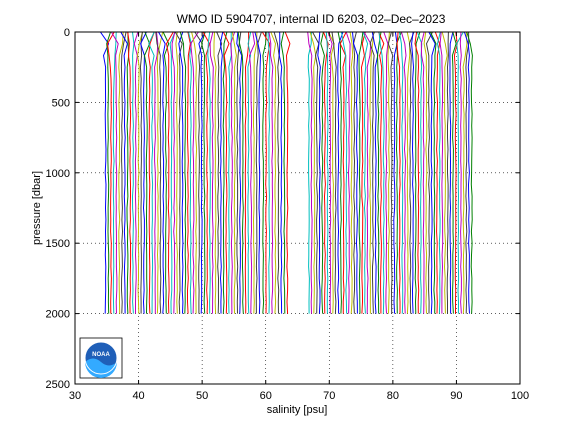 Image resolution: width=576 pixels, height=432 pixels. Describe the element at coordinates (266, 396) in the screenshot. I see `x-tick-label: 60` at that location.